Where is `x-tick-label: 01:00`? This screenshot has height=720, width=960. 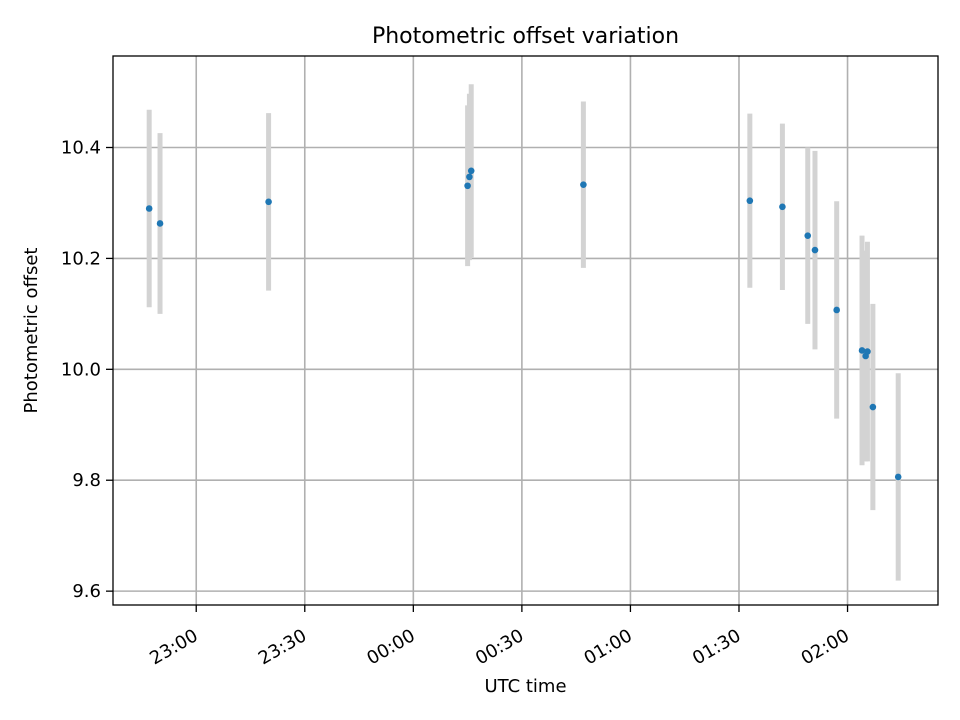
x-tick-label: 01:00 is located at coordinates (608, 647).